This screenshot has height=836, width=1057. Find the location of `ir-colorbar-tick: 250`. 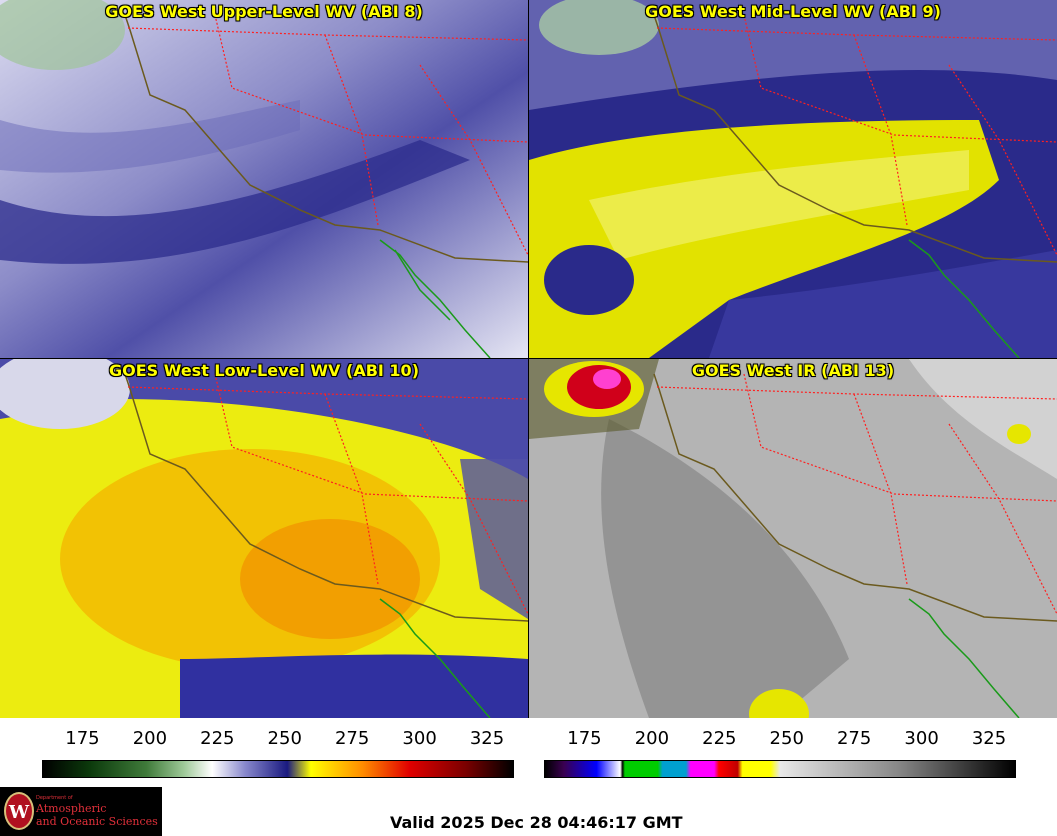

ir-colorbar-tick: 250 is located at coordinates (786, 738).